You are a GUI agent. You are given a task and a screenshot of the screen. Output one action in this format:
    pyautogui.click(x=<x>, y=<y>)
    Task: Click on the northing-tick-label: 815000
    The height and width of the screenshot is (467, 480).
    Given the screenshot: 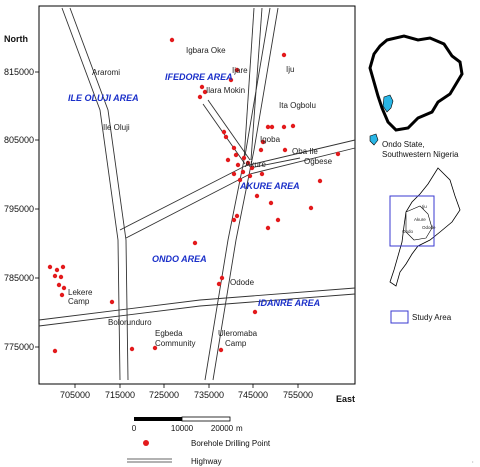 What is the action you would take?
    pyautogui.click(x=19, y=72)
    